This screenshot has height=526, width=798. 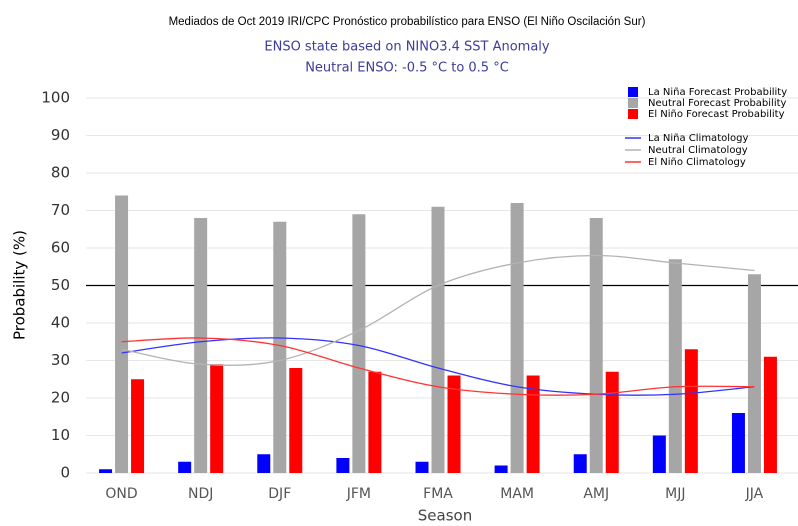 What do you see at coordinates (407, 47) in the screenshot?
I see `chart-subtitle: ENSO state based on NINO3.4 SST Anomaly` at bounding box center [407, 47].